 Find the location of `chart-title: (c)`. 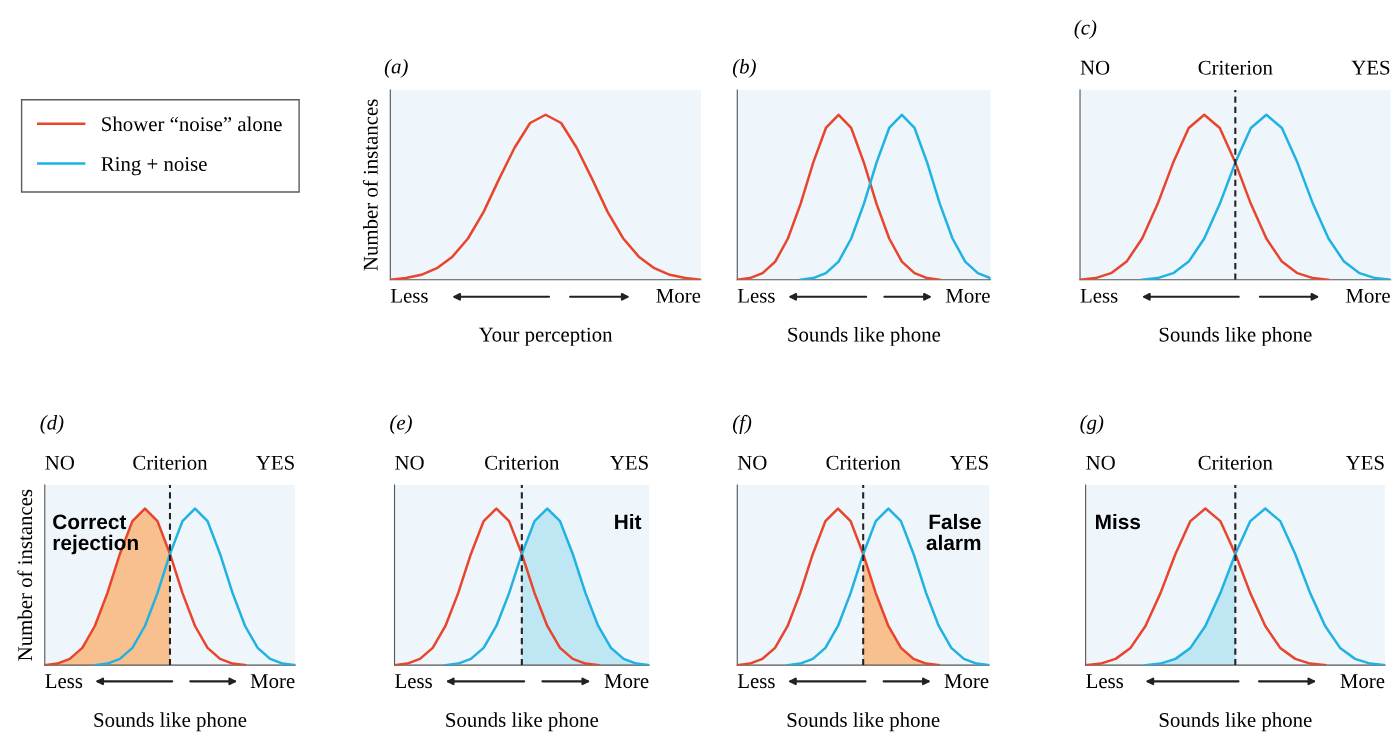

chart-title: (c) is located at coordinates (1085, 29).